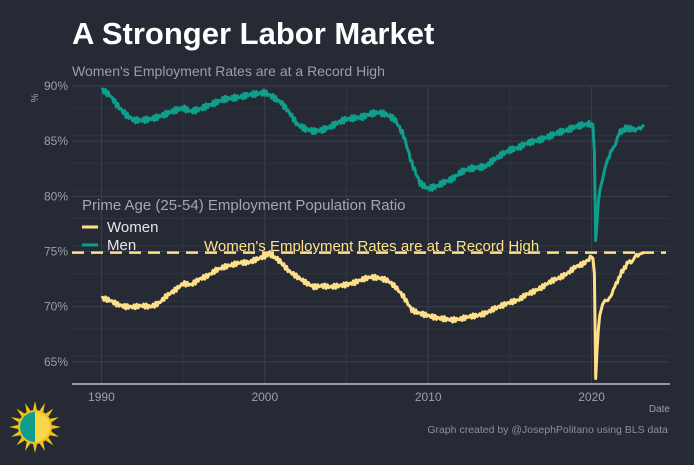  I want to click on y-tick-label: 80%, so click(56, 196).